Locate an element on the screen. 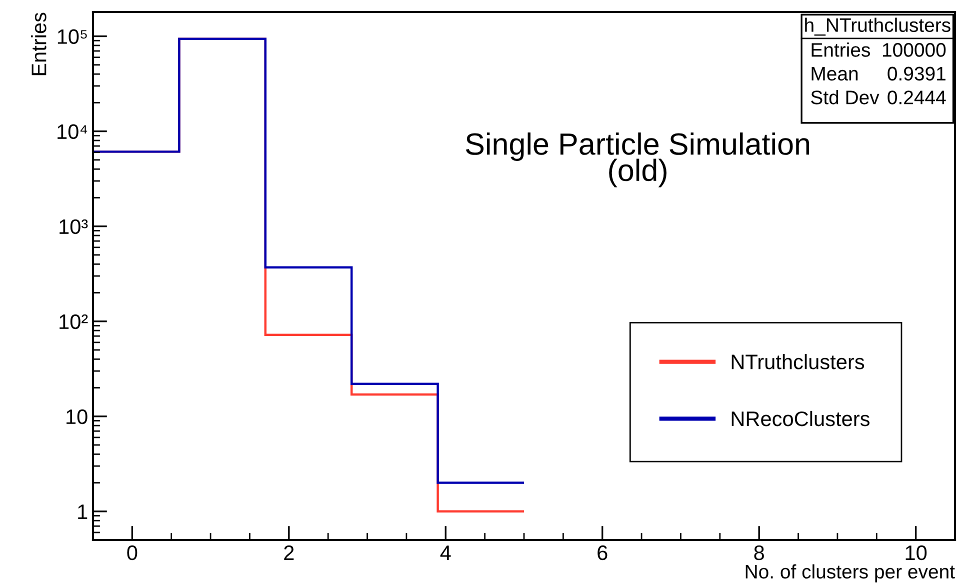 The image size is (963, 586). x-tick-label: 8 is located at coordinates (759, 552).